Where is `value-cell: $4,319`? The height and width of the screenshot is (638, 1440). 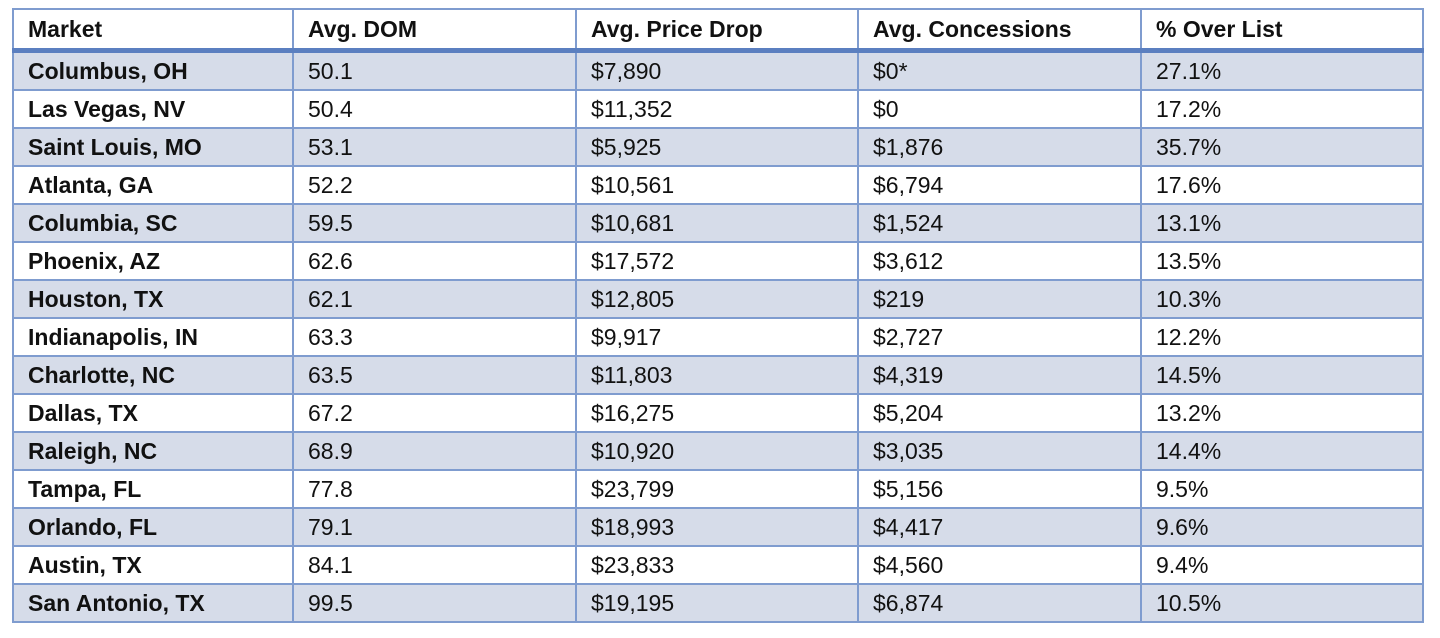 value-cell: $4,319 is located at coordinates (999, 375).